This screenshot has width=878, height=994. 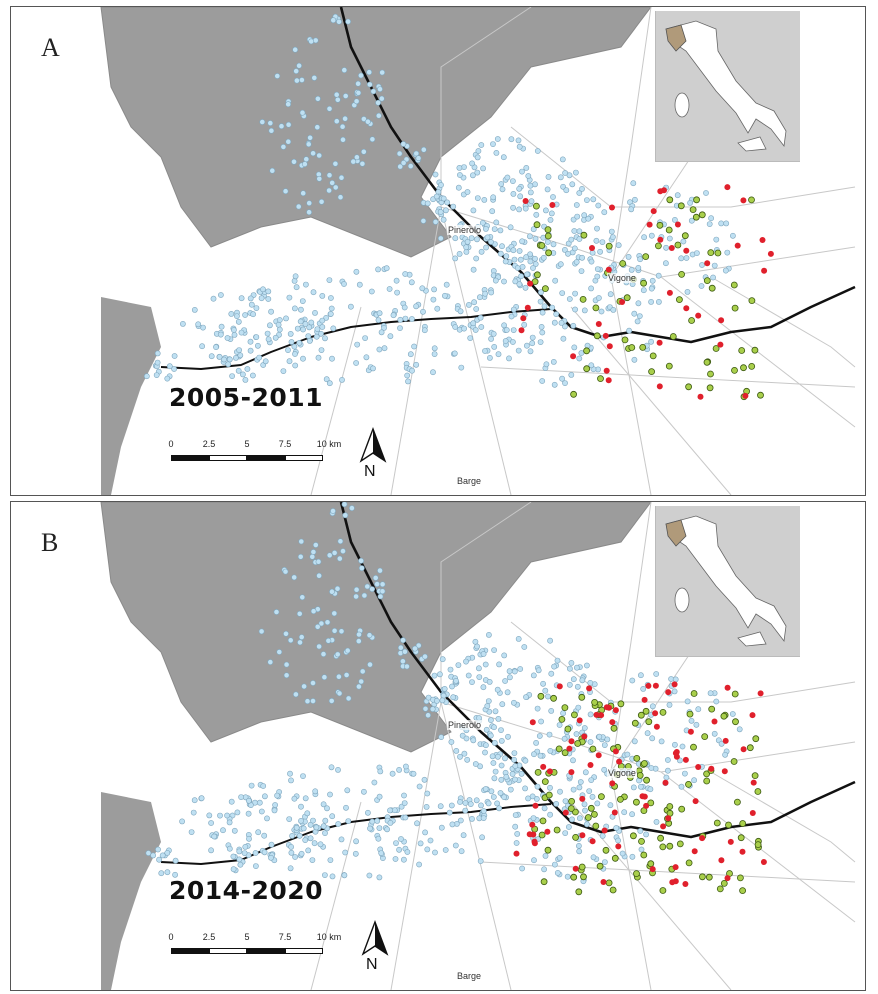 I want to click on period-label: 2014-2020, so click(x=246, y=890).